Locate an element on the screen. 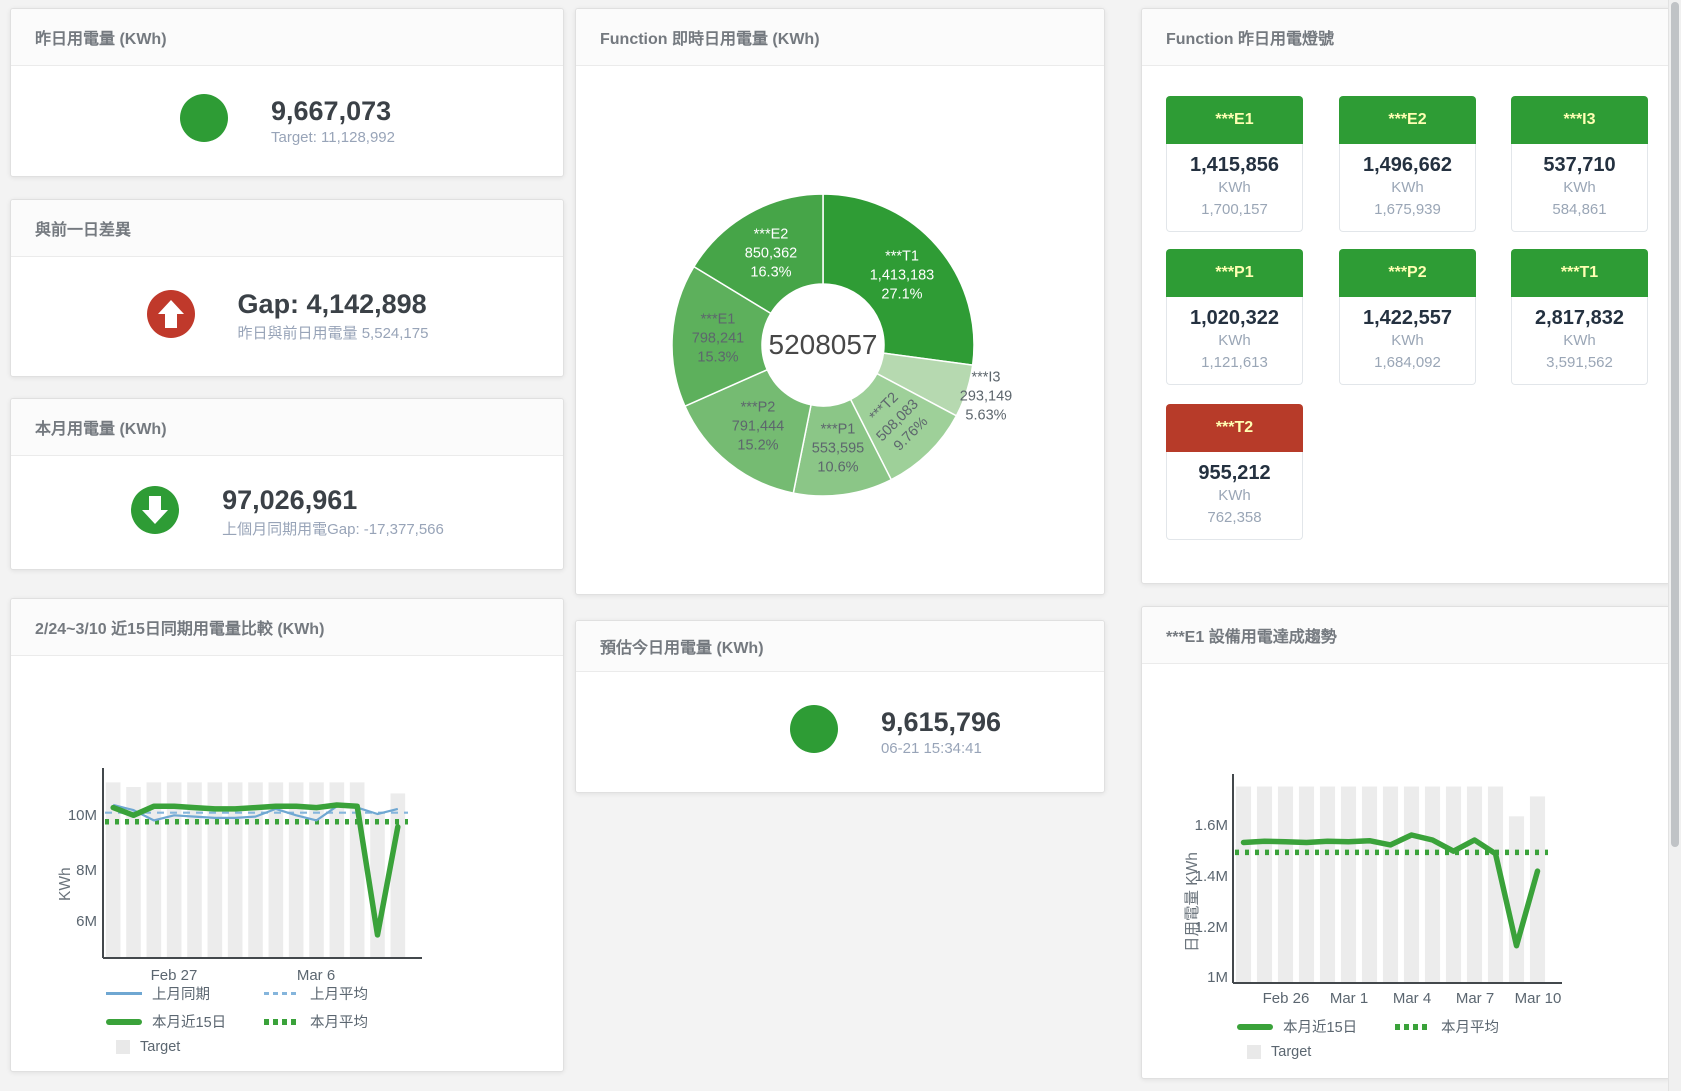 This screenshot has height=1091, width=1681. tile-value: 1,020,322 is located at coordinates (1234, 318).